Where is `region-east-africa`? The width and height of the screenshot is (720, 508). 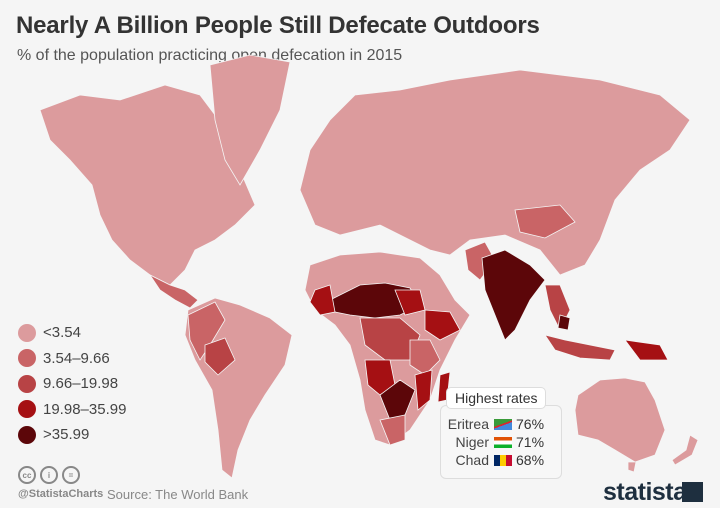
region-east-africa is located at coordinates (425, 357).